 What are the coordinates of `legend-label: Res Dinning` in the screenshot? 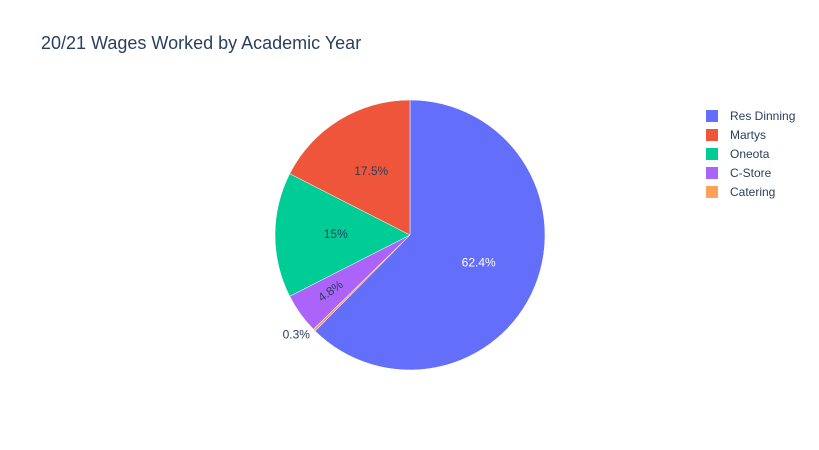 It's located at (763, 115).